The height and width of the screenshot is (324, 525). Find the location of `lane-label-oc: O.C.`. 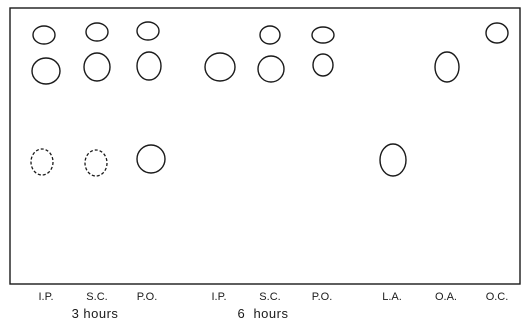

lane-label-oc: O.C. is located at coordinates (497, 297).